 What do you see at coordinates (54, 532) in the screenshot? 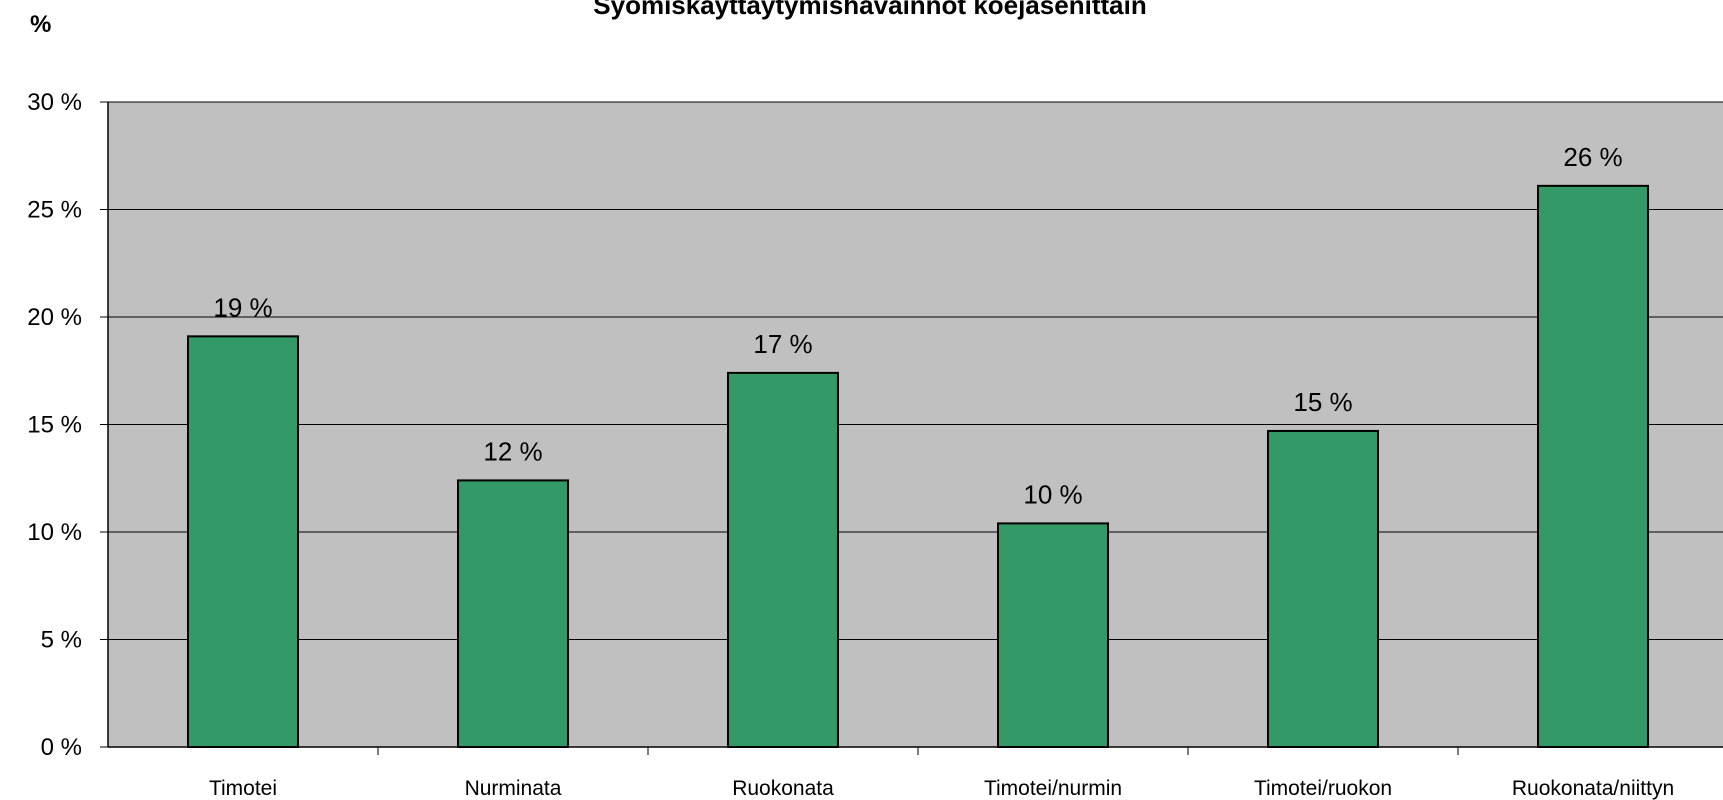
I see `y-tick-label: 10 %` at bounding box center [54, 532].